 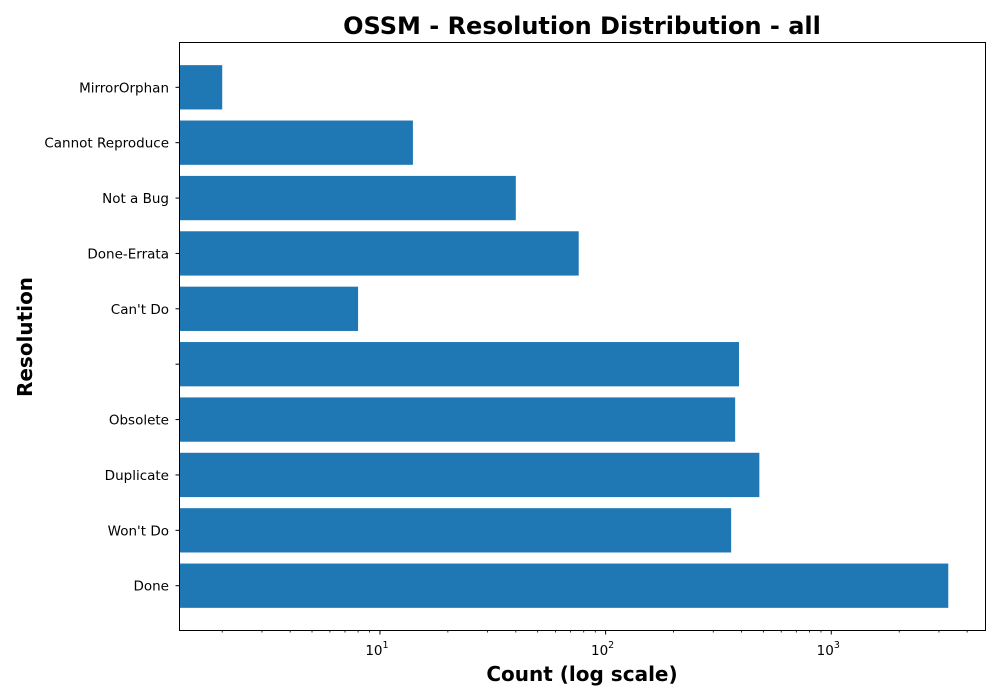 I want to click on y-tick-label: Cannot Reproduce, so click(x=106, y=144).